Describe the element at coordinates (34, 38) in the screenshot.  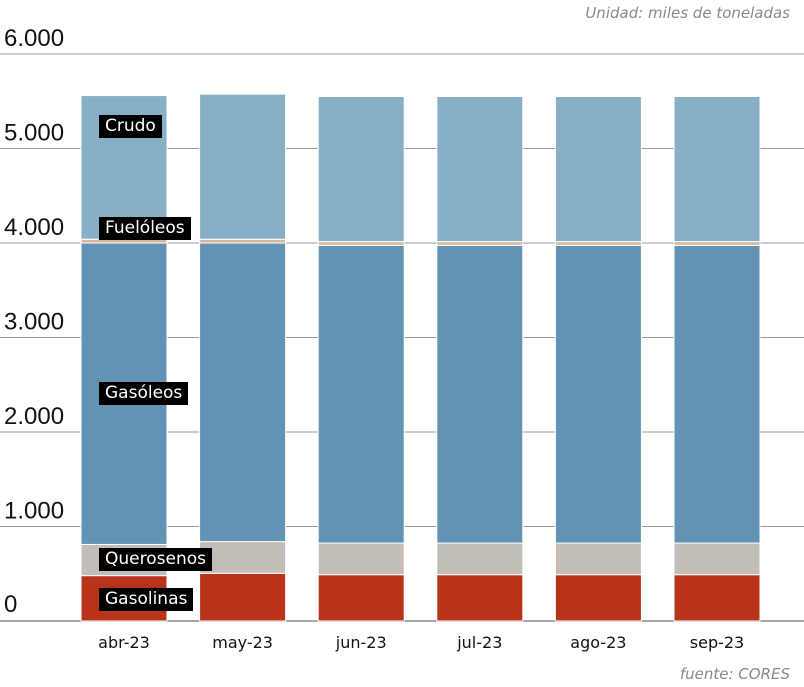
I see `y-tick-label: 6.000` at that location.